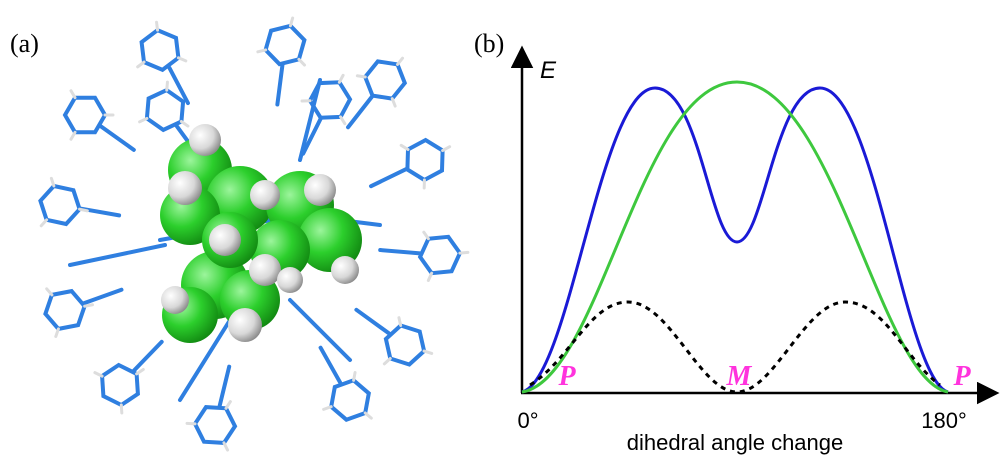 The image size is (1000, 464). Describe the element at coordinates (527, 420) in the screenshot. I see `x-start-label: 0°` at that location.